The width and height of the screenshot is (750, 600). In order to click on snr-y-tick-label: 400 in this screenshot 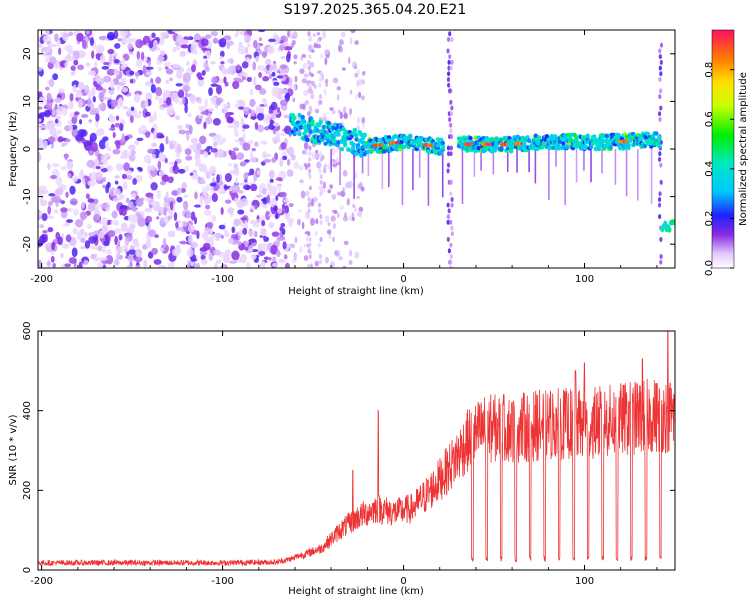, I will do `click(27, 410)`.